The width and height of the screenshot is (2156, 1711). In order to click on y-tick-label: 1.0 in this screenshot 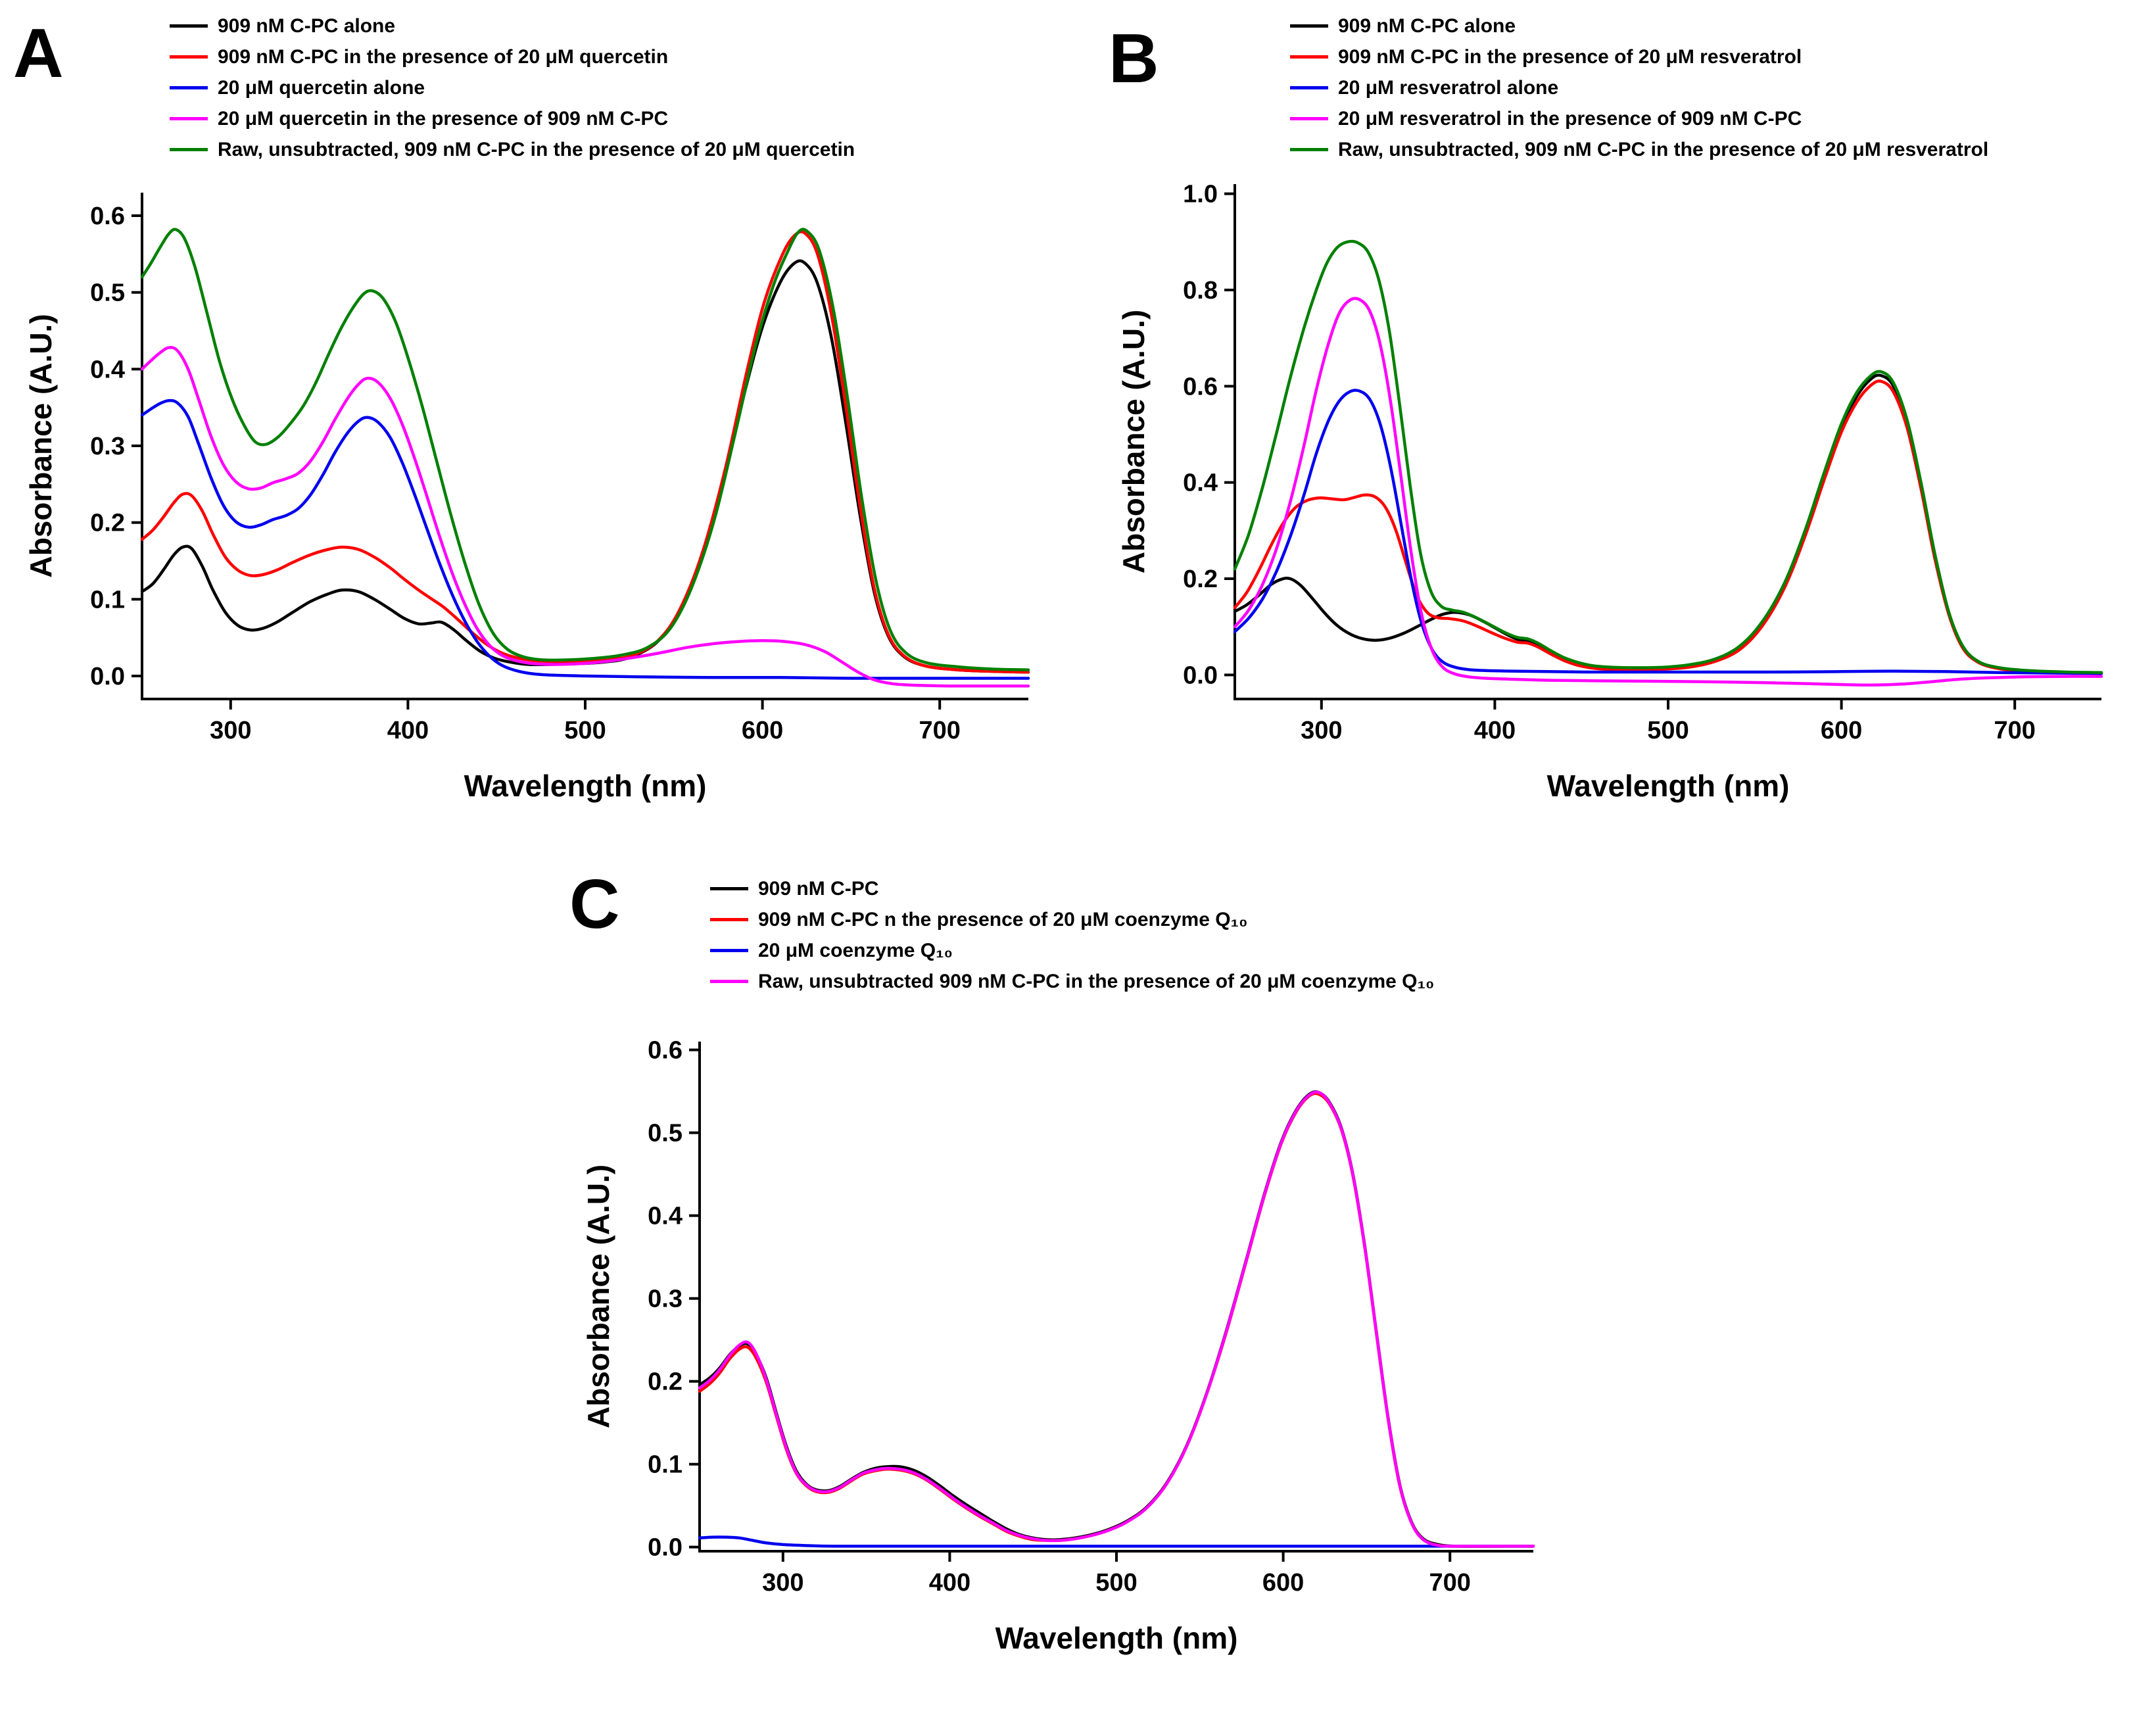, I will do `click(1200, 194)`.